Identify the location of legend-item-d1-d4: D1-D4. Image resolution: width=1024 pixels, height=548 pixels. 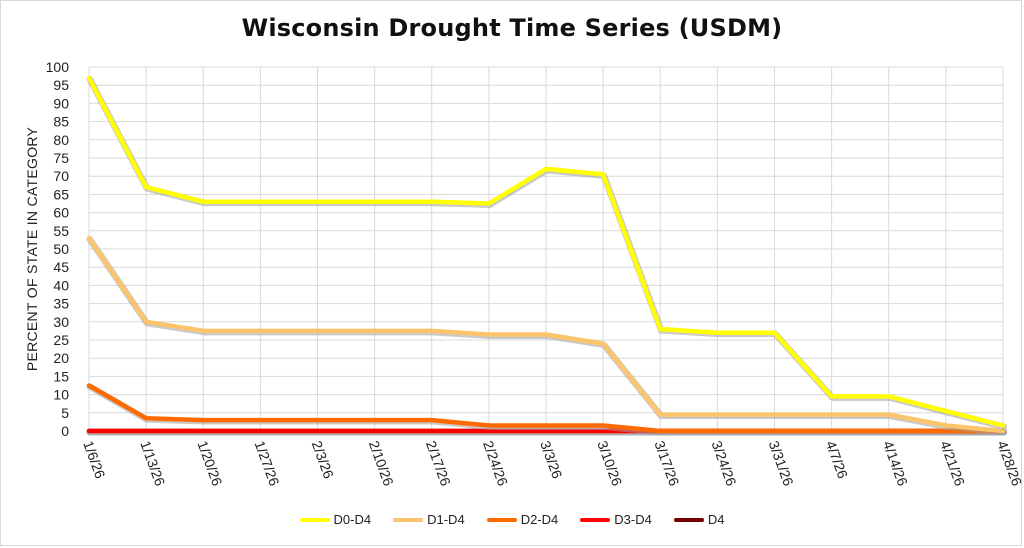
(429, 519).